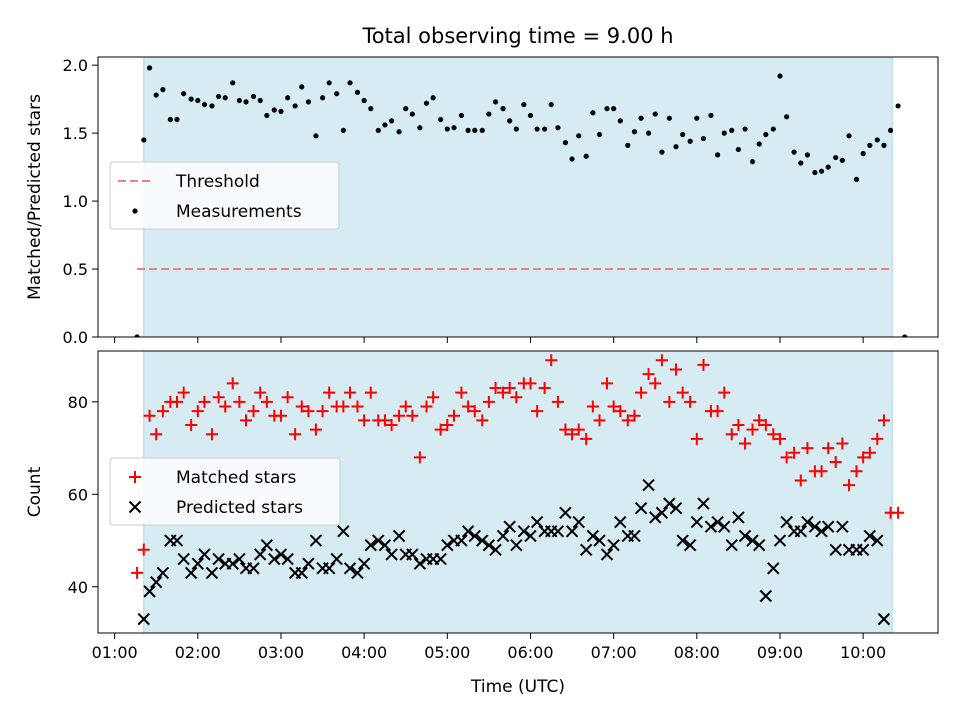 The image size is (960, 720). Describe the element at coordinates (224, 195) in the screenshot. I see `legend: Threshold Measurements` at that location.